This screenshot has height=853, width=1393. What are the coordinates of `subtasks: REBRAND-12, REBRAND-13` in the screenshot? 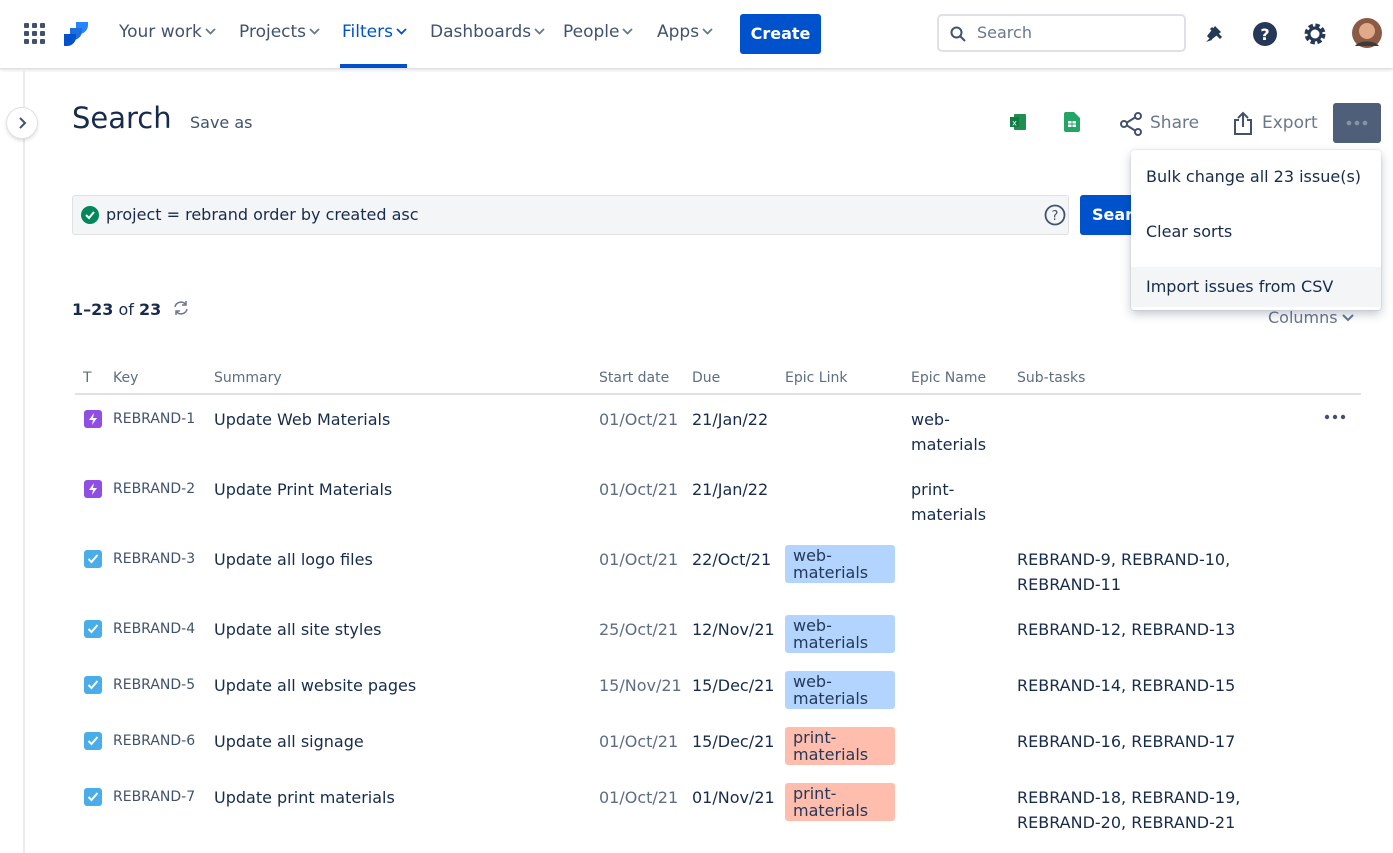 It's located at (1126, 629).